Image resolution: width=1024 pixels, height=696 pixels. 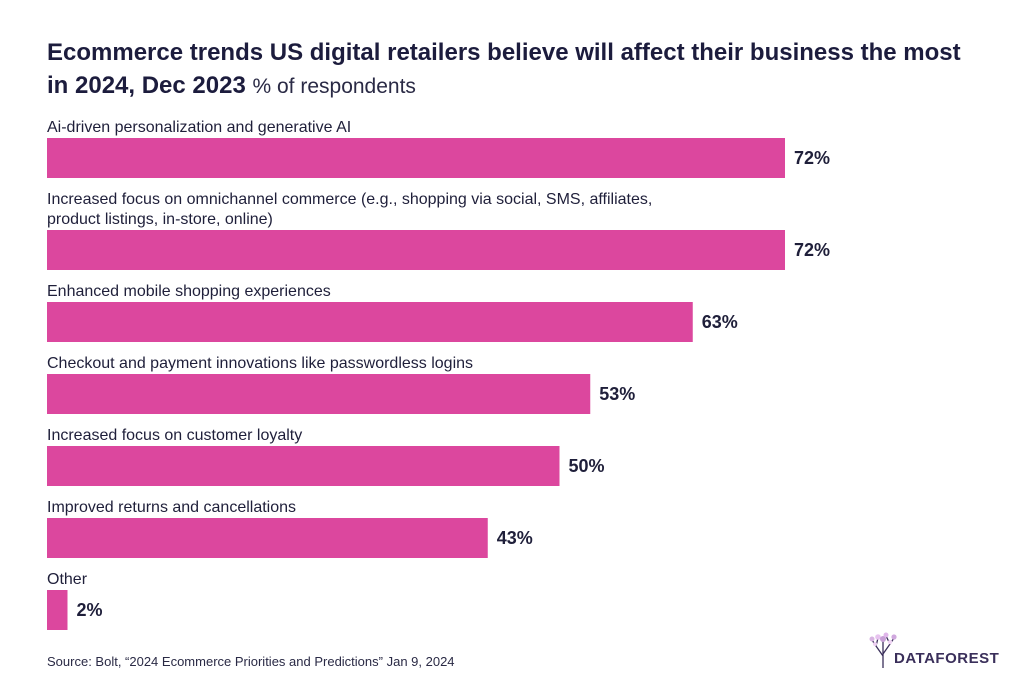 What do you see at coordinates (334, 86) in the screenshot?
I see `chart-subtitle: % of respondents` at bounding box center [334, 86].